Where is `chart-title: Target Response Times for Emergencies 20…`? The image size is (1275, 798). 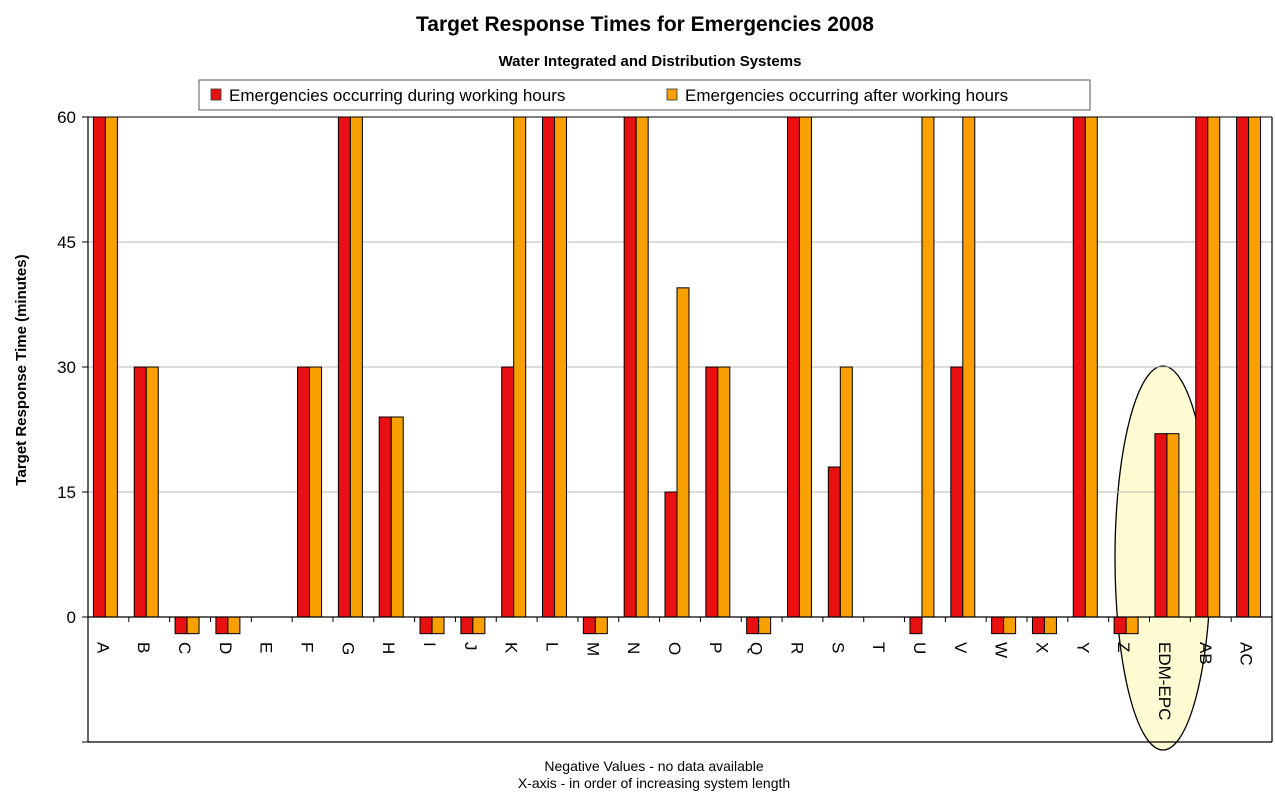 chart-title: Target Response Times for Emergencies 20… is located at coordinates (645, 24).